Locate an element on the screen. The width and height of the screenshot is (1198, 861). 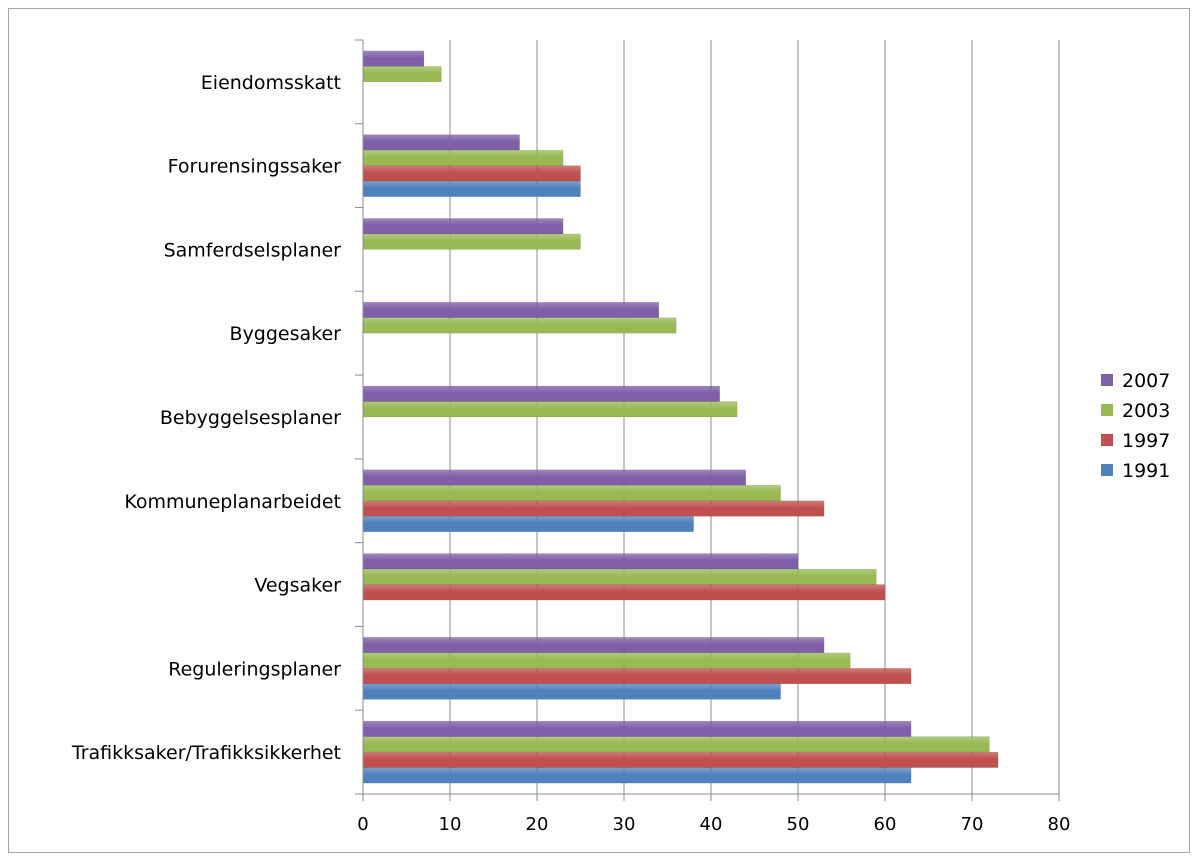
legend-swatch-1997 is located at coordinates (1107, 440).